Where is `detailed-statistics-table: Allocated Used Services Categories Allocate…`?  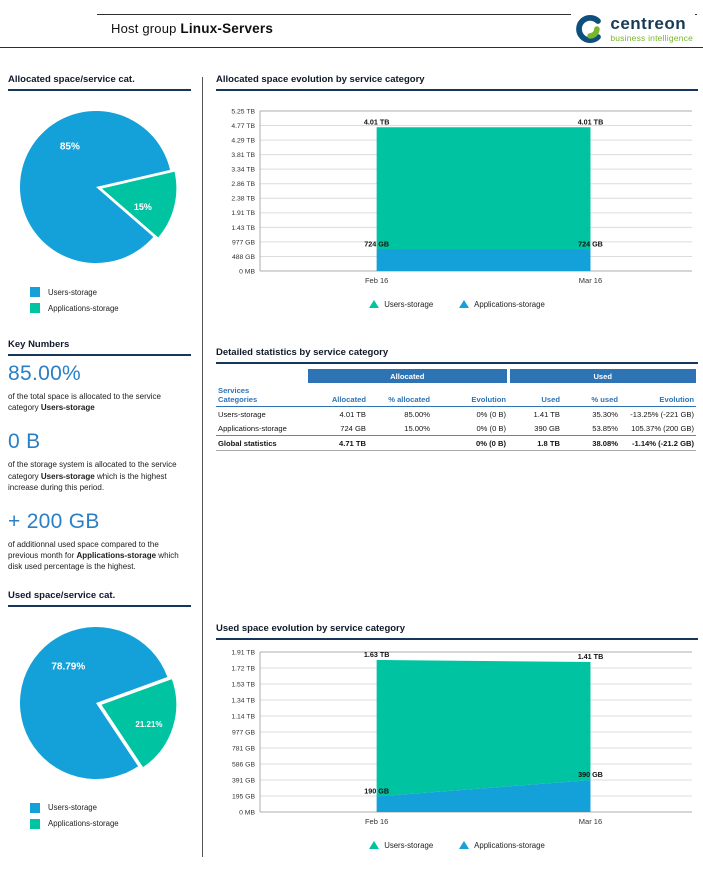 detailed-statistics-table: Allocated Used Services Categories Allocate… is located at coordinates (456, 410).